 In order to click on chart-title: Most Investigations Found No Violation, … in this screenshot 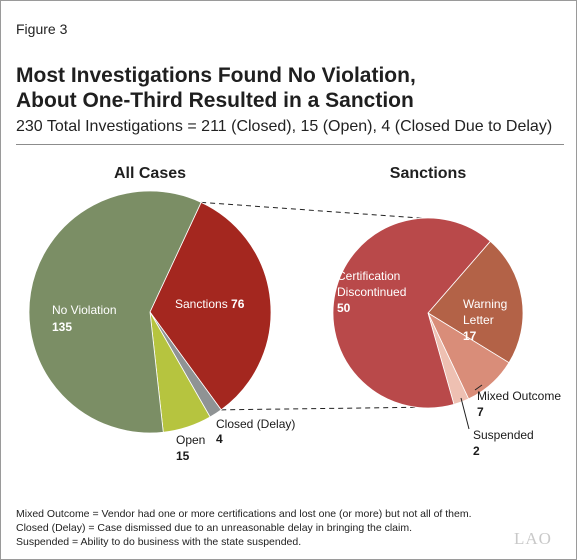, I will do `click(291, 88)`.